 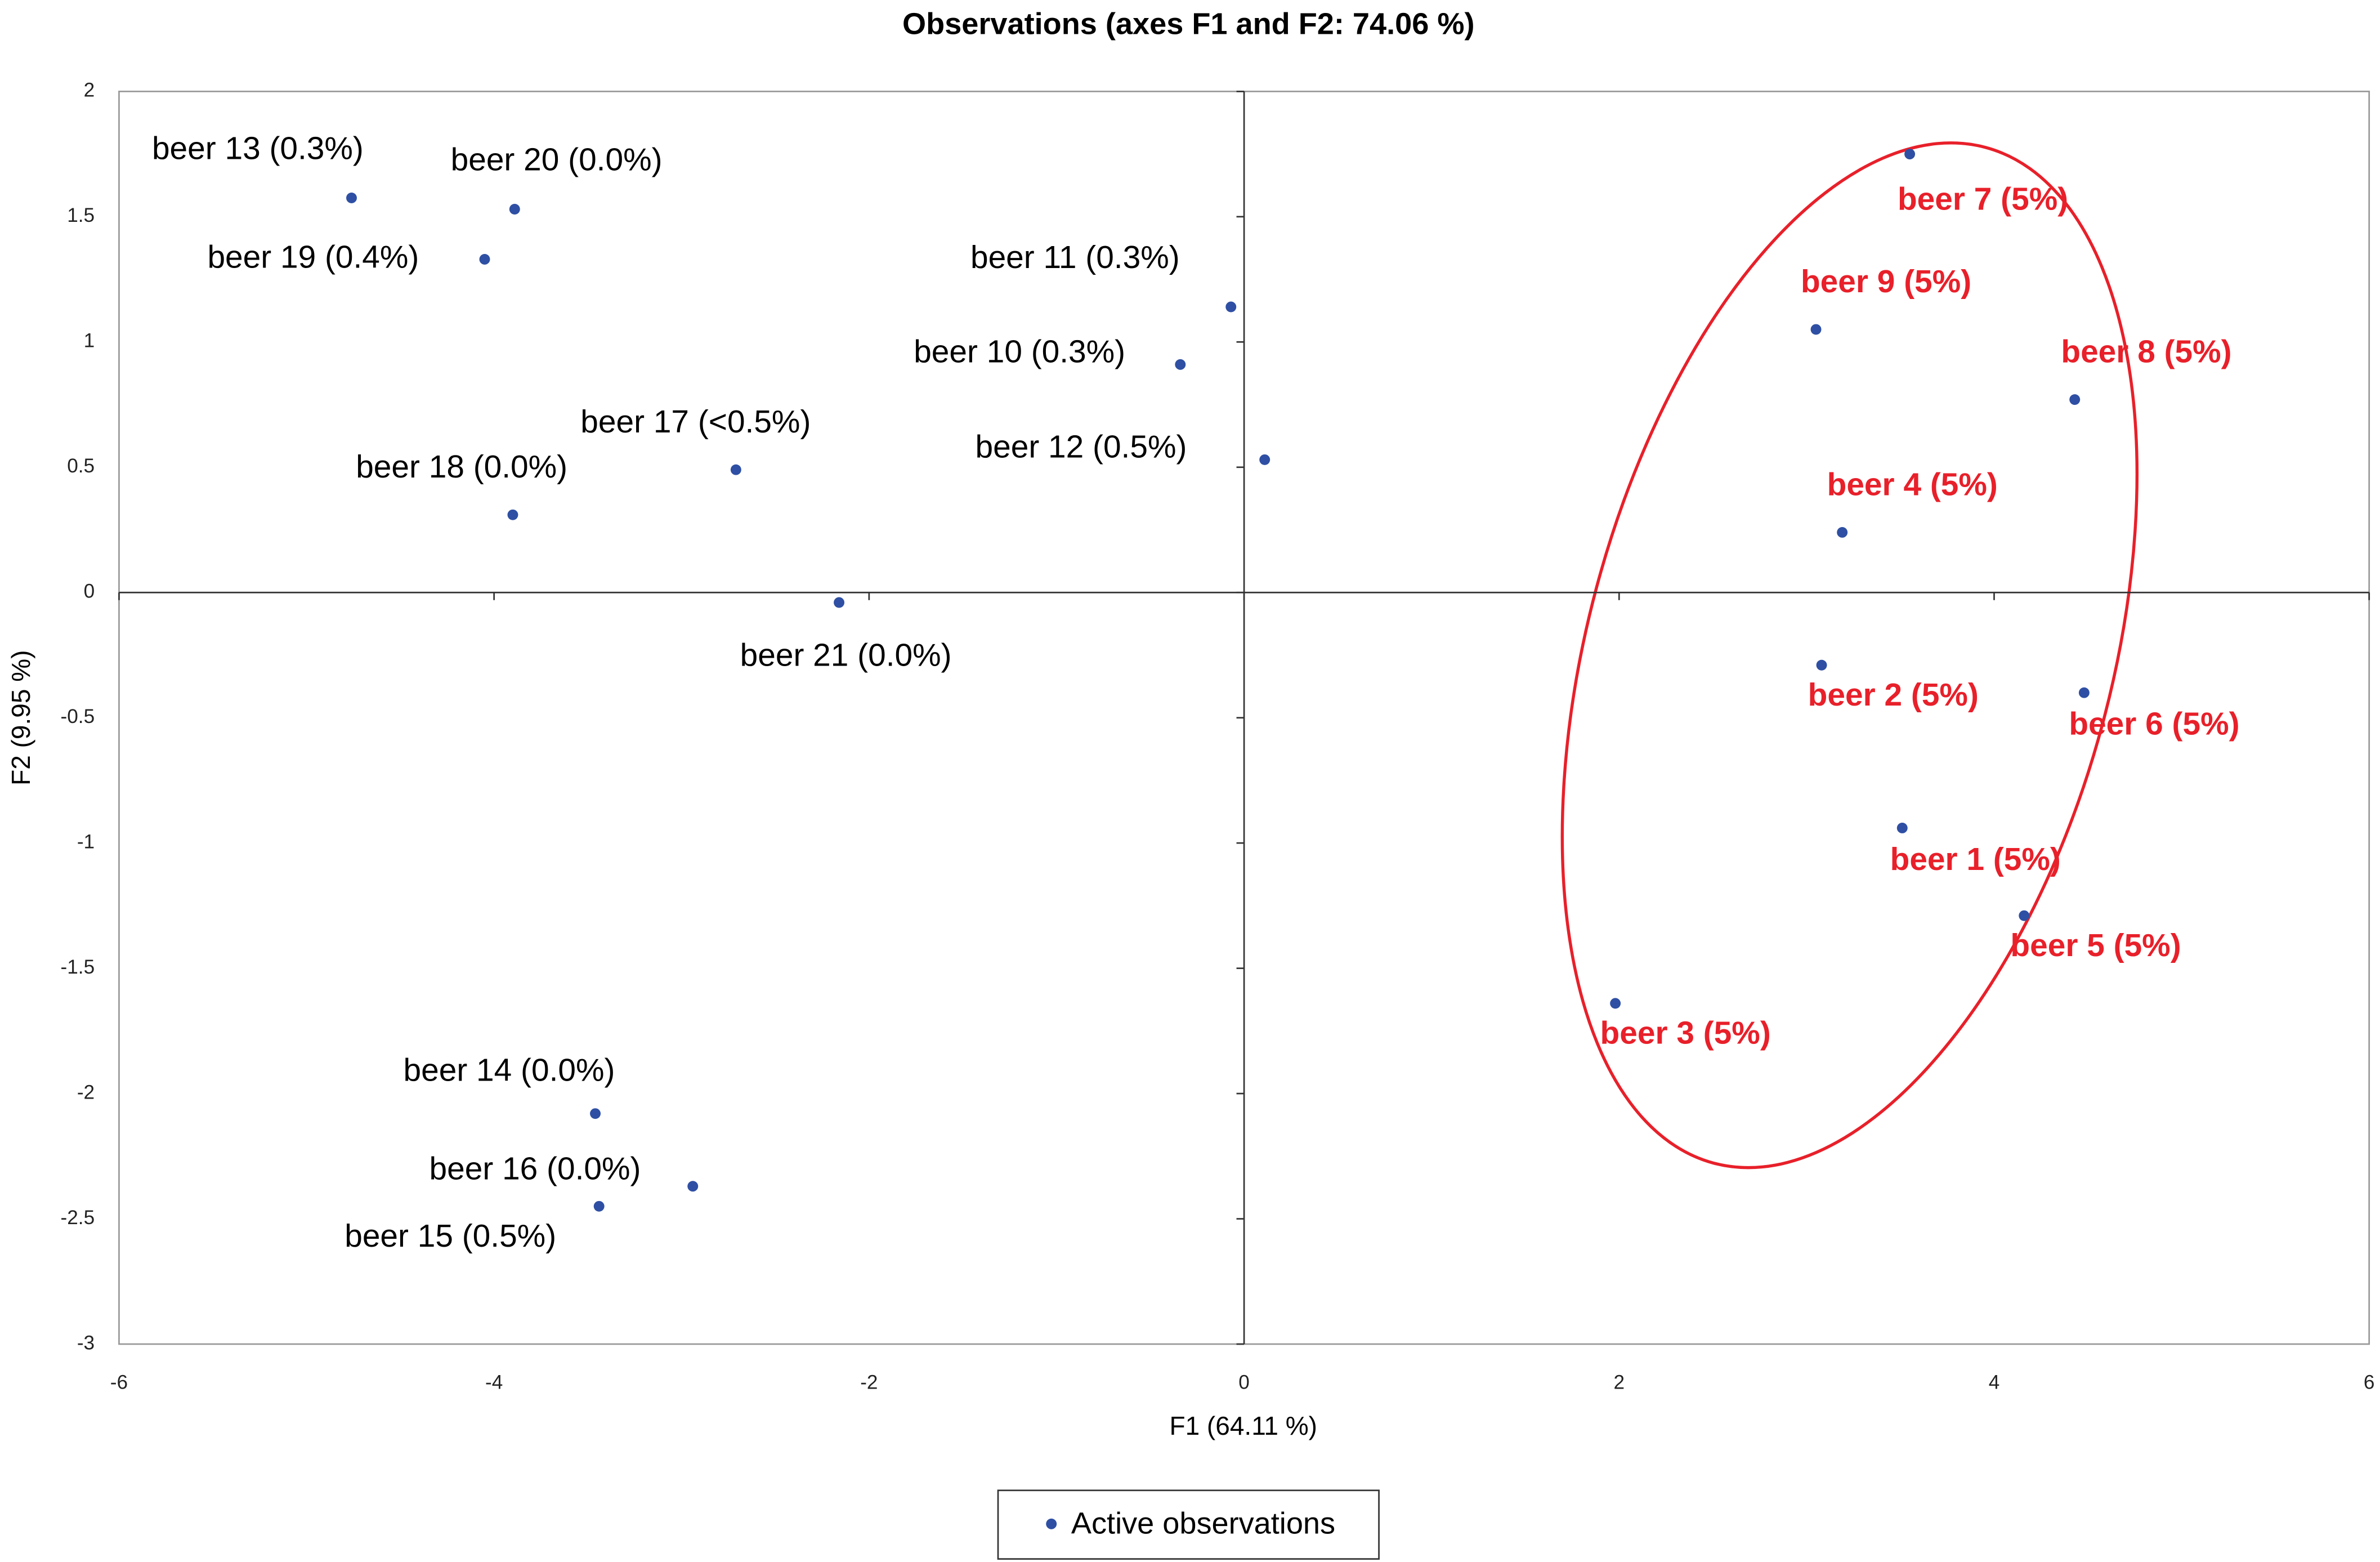 What do you see at coordinates (2369, 1383) in the screenshot?
I see `x-tick-label: 6` at bounding box center [2369, 1383].